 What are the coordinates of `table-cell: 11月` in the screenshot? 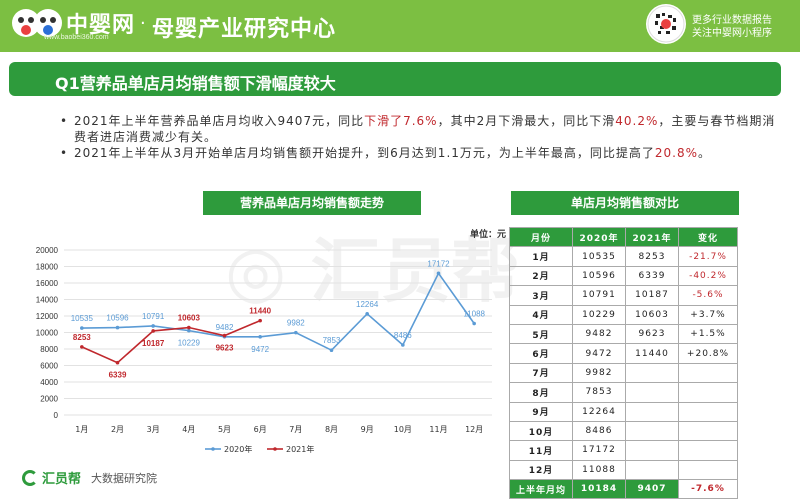 It's located at (541, 450).